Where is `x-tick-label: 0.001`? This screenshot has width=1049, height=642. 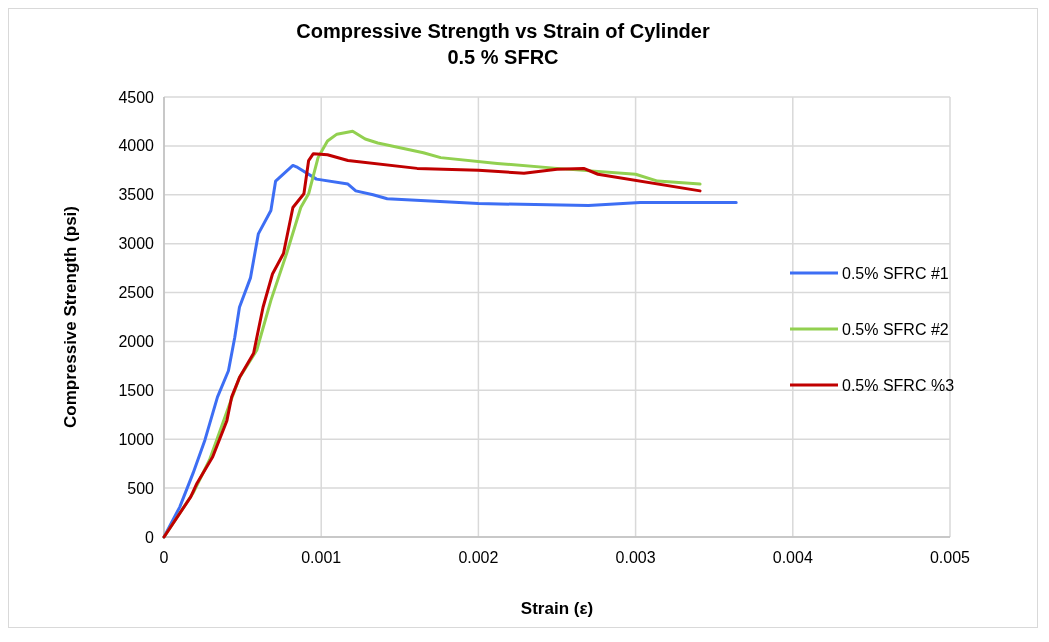
x-tick-label: 0.001 is located at coordinates (321, 557).